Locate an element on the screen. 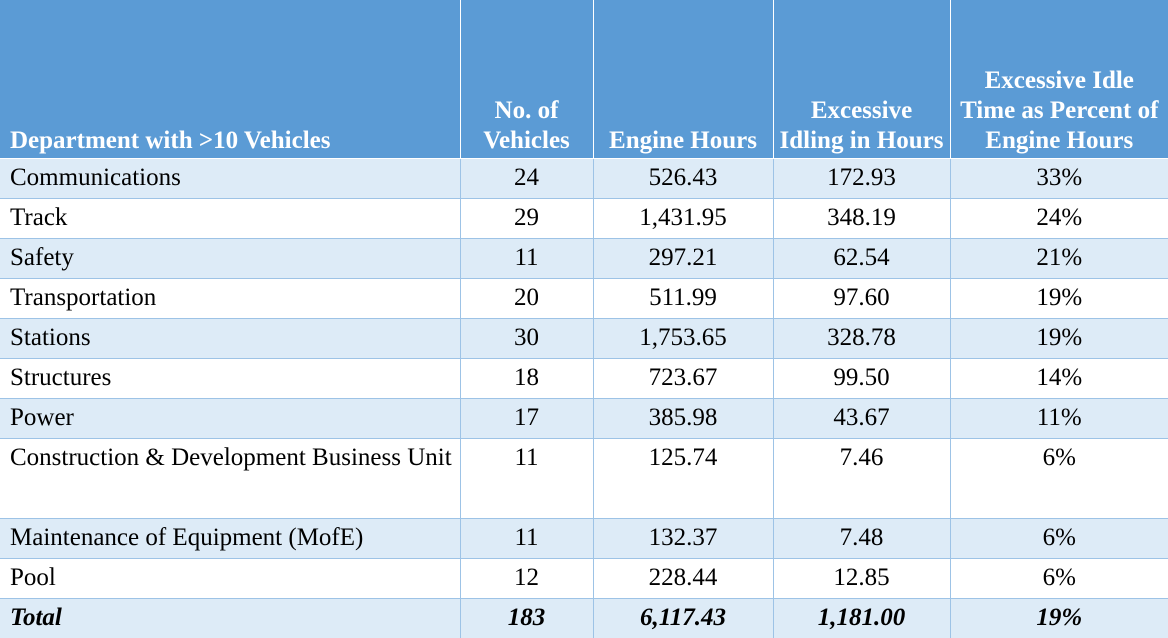 Image resolution: width=1168 pixels, height=638 pixels. table-row: Safety 11 297.21 62.54 21% is located at coordinates (584, 258).